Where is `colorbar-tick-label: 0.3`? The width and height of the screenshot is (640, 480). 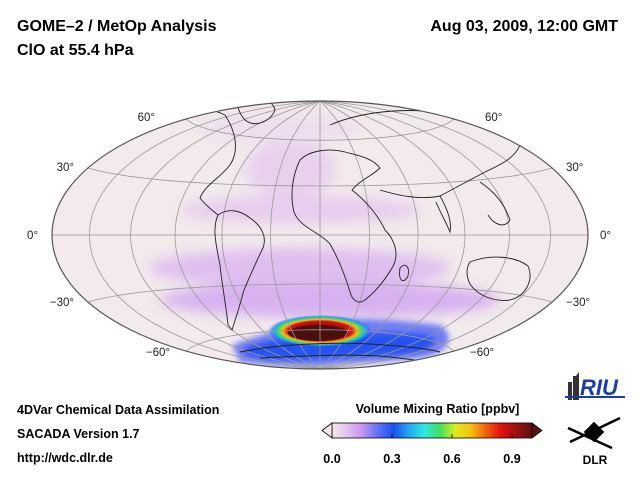
colorbar-tick-label: 0.3 is located at coordinates (392, 459).